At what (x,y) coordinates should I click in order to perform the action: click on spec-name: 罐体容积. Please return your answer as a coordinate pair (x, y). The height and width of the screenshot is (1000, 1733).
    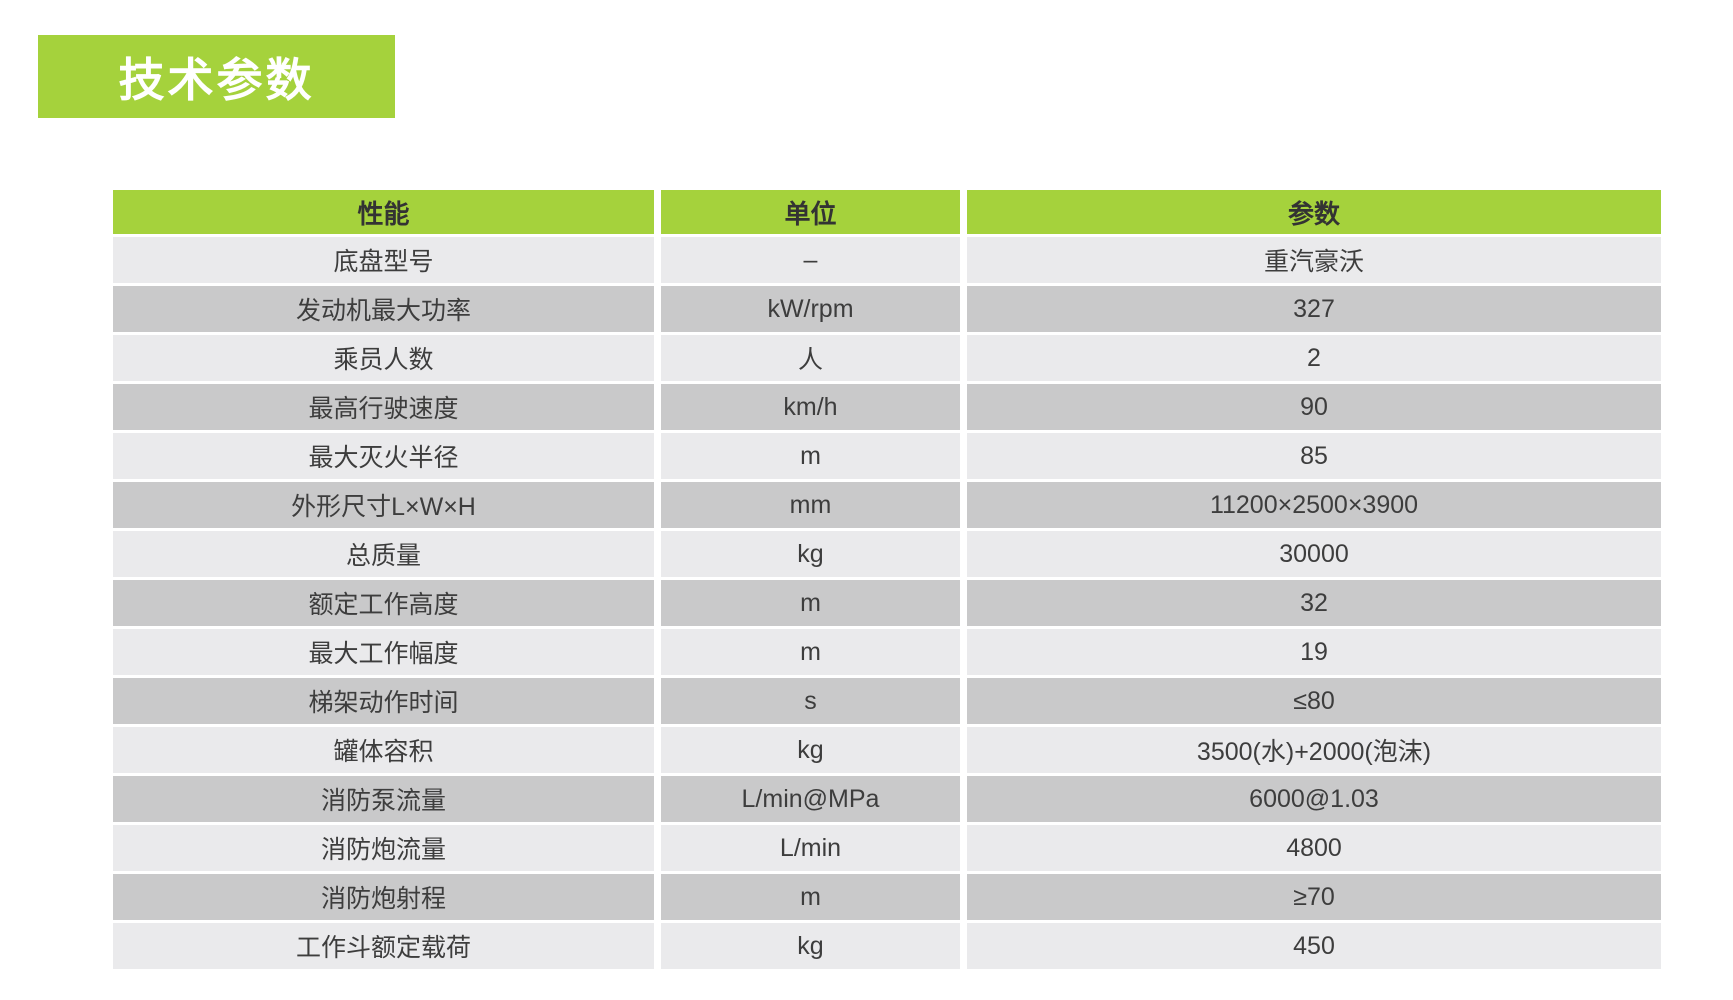
    Looking at the image, I should click on (383, 750).